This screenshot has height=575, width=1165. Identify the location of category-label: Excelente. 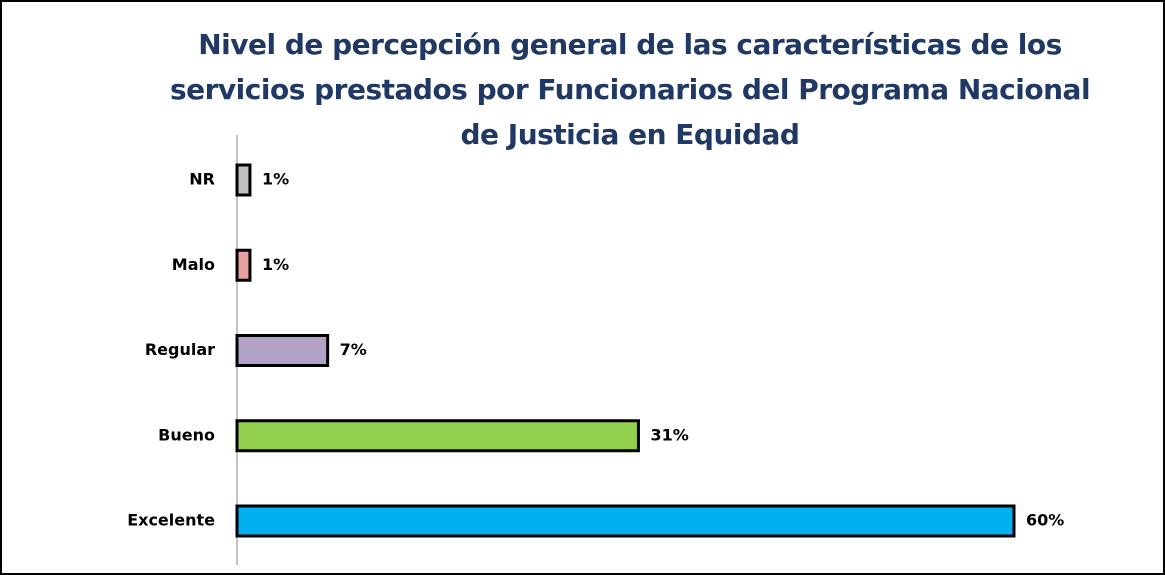
(171, 520).